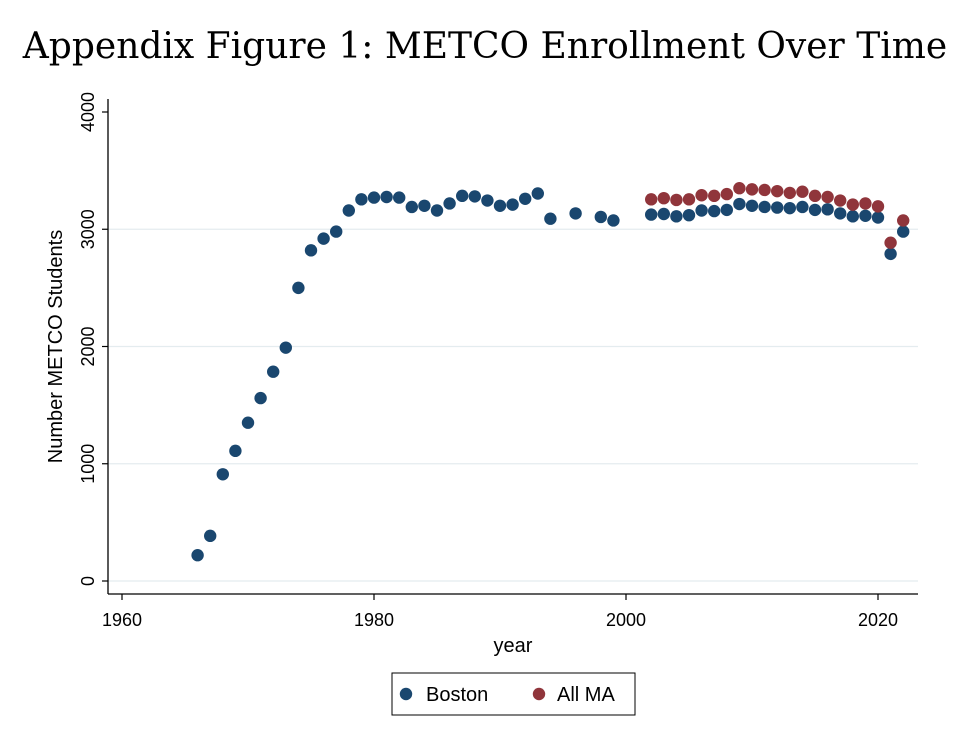  Describe the element at coordinates (122, 620) in the screenshot. I see `x-tick-label-1960: 1960` at that location.